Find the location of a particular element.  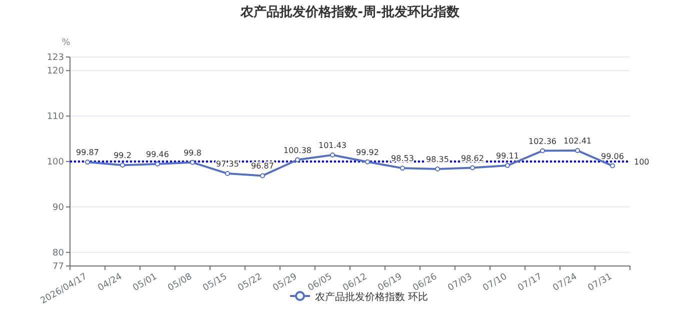

ref-line-label: 100 is located at coordinates (642, 162).